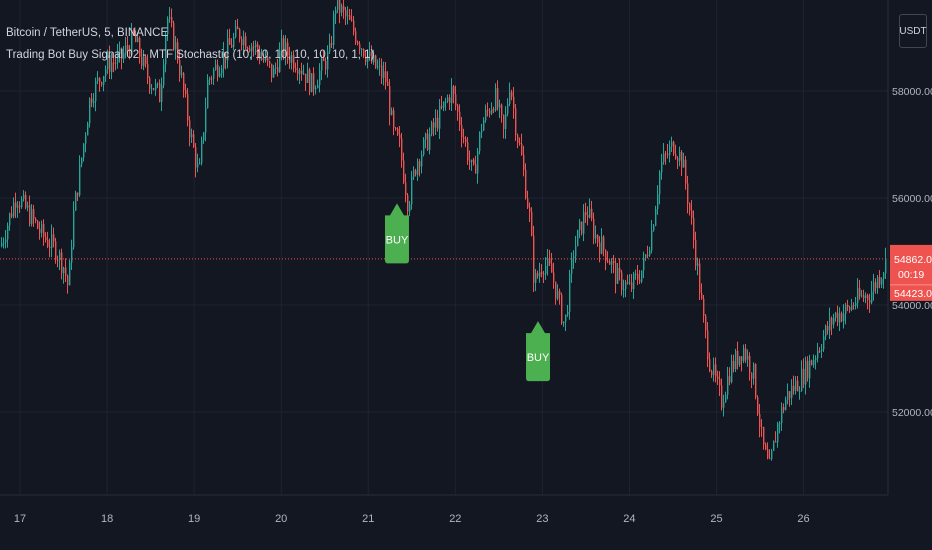 The width and height of the screenshot is (932, 550). What do you see at coordinates (20, 519) in the screenshot?
I see `x-tick-label: 17` at bounding box center [20, 519].